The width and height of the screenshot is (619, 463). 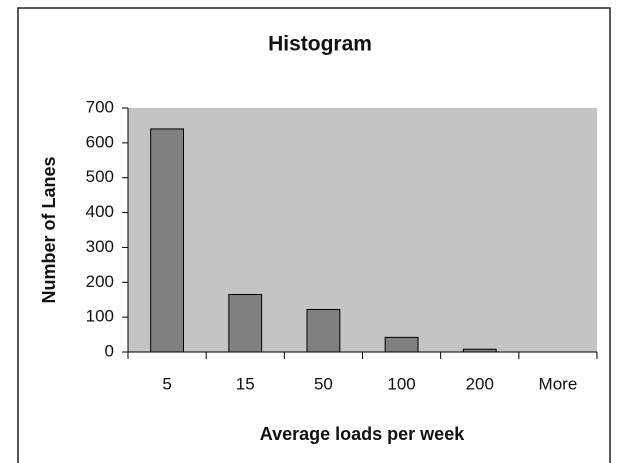 What do you see at coordinates (480, 383) in the screenshot?
I see `x-tick-label: 200` at bounding box center [480, 383].